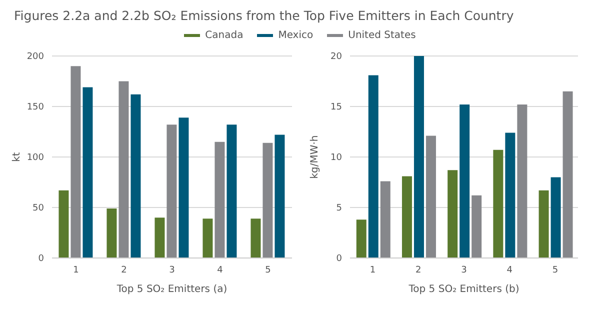 The image size is (600, 320). What do you see at coordinates (315, 157) in the screenshot?
I see `y-axis-title: kg/MW·h` at bounding box center [315, 157].